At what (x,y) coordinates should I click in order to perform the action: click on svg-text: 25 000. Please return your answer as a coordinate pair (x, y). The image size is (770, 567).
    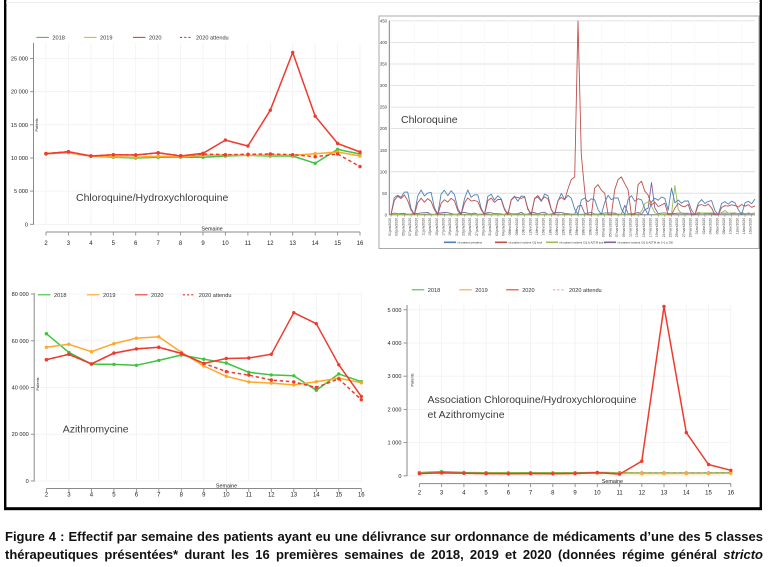
    Looking at the image, I should click on (19, 60).